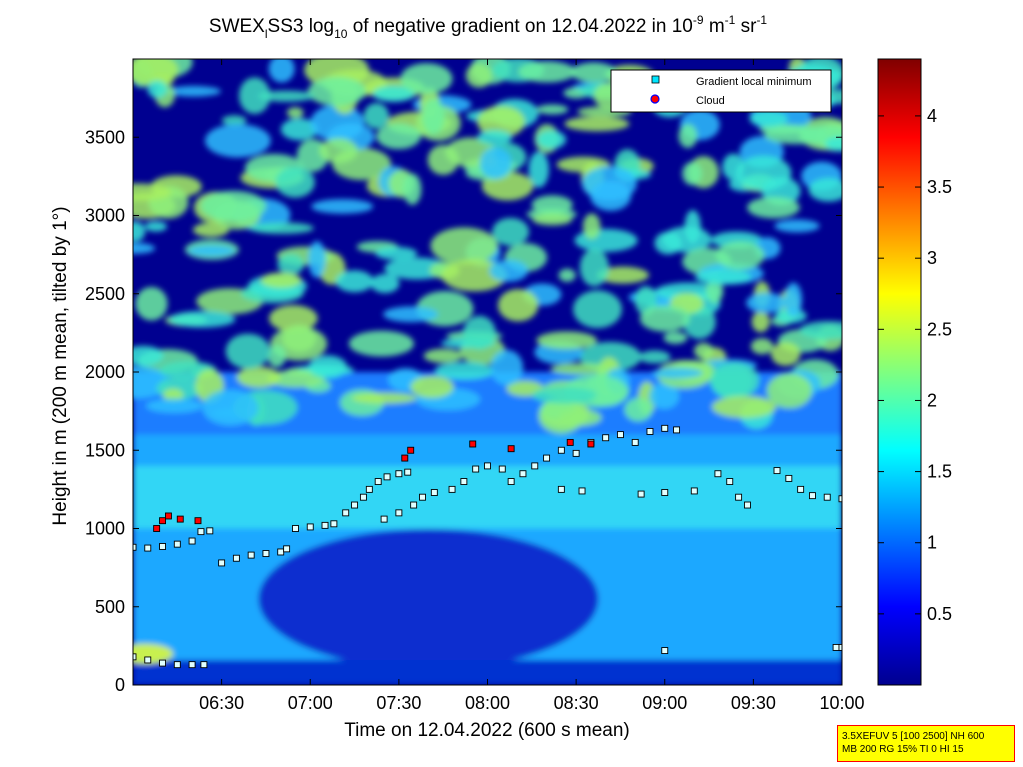 The image size is (1023, 767). I want to click on colorbar-tick-label: 1.5, so click(939, 472).